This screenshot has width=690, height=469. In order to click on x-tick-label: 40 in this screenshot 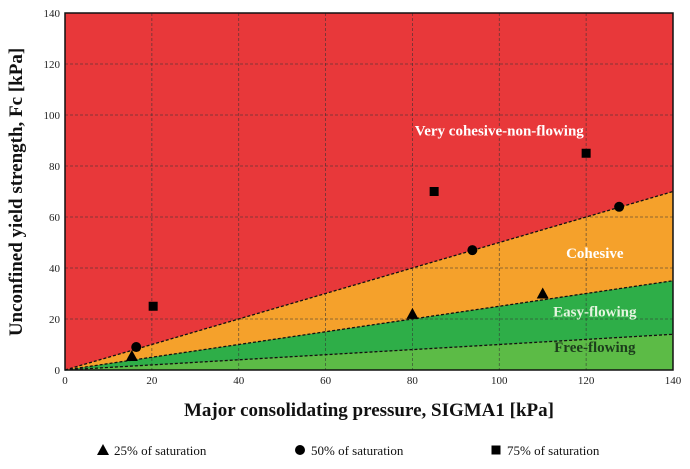, I will do `click(239, 381)`.